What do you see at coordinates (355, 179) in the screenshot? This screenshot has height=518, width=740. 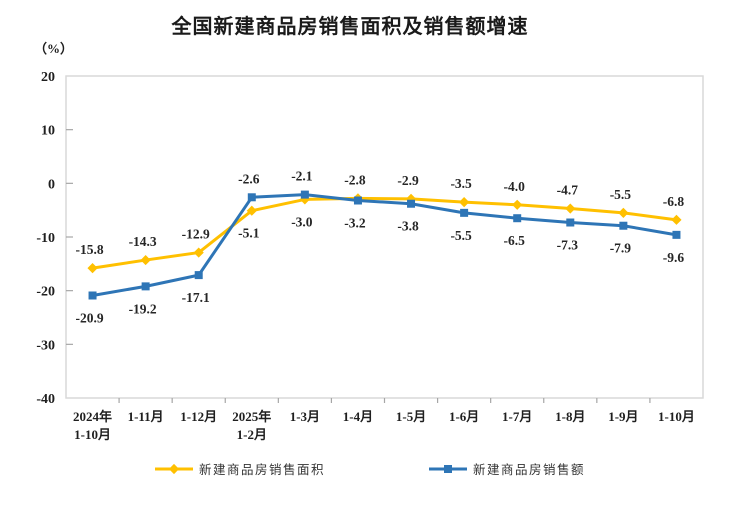 I see `data-label: -2.8` at bounding box center [355, 179].